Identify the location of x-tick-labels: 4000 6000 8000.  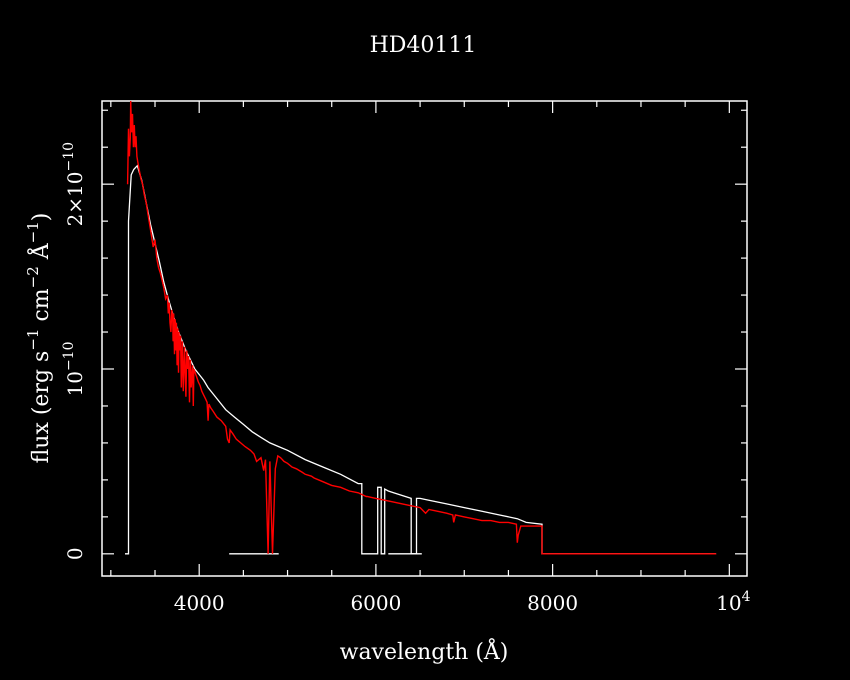
(376, 603).